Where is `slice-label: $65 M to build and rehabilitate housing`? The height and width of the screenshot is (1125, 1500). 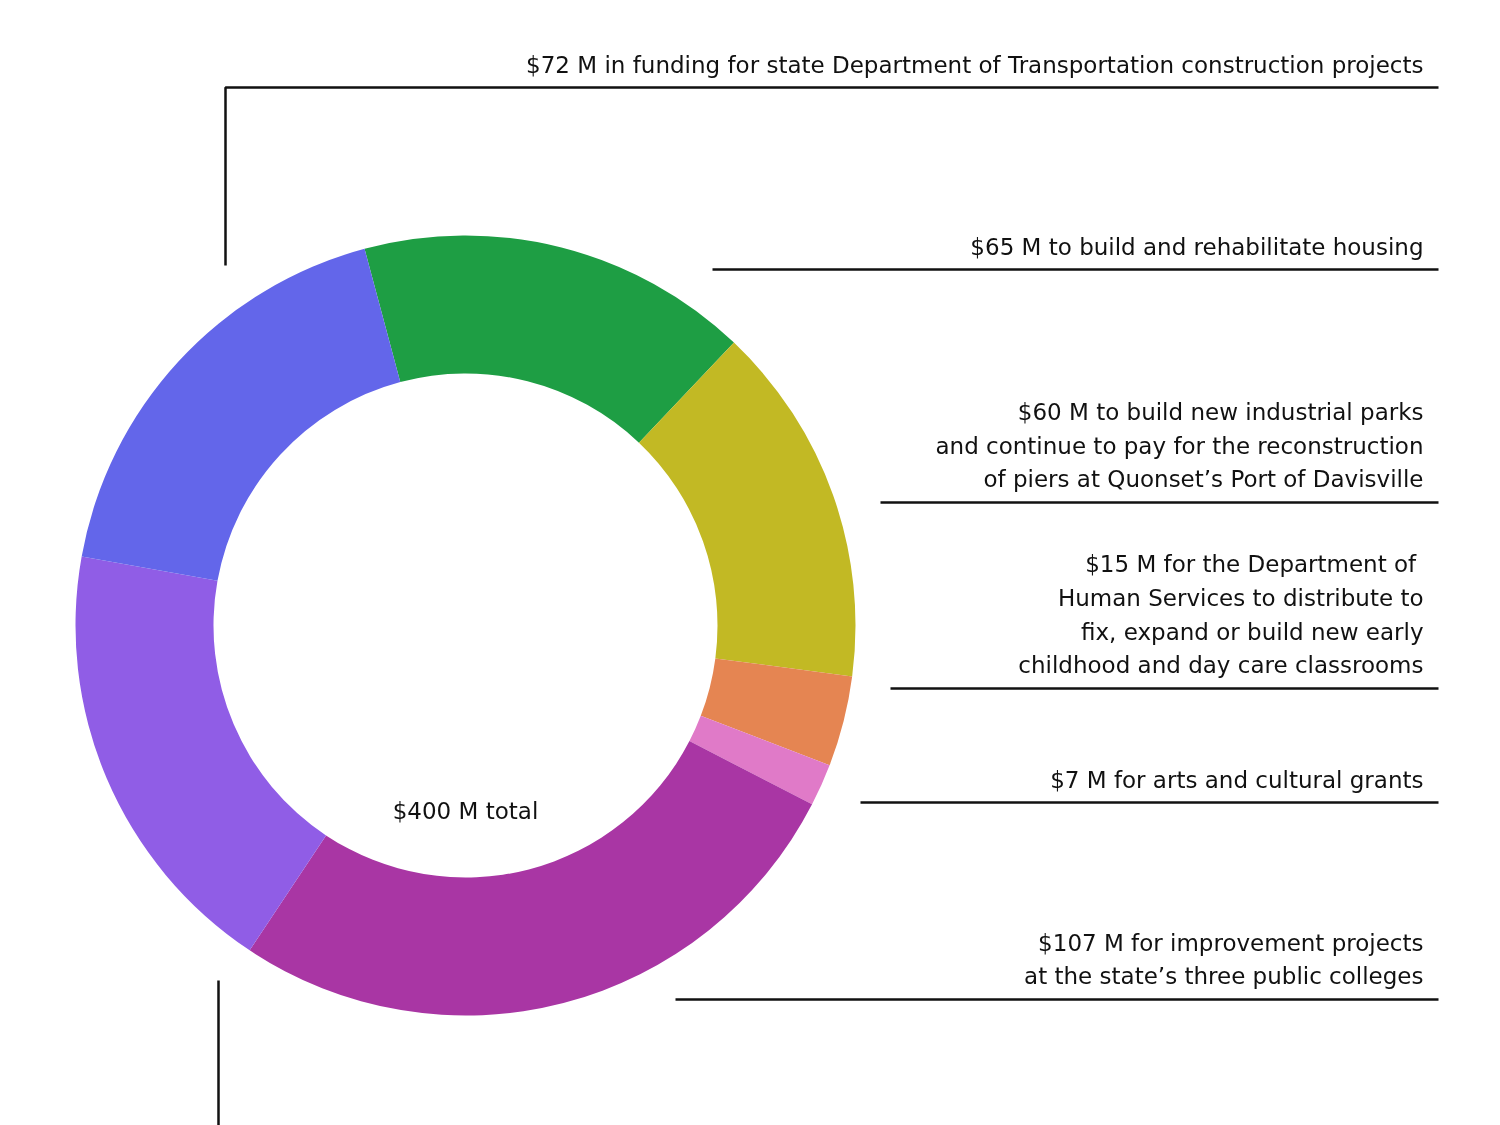 slice-label: $65 M to build and rehabilitate housing is located at coordinates (1197, 246).